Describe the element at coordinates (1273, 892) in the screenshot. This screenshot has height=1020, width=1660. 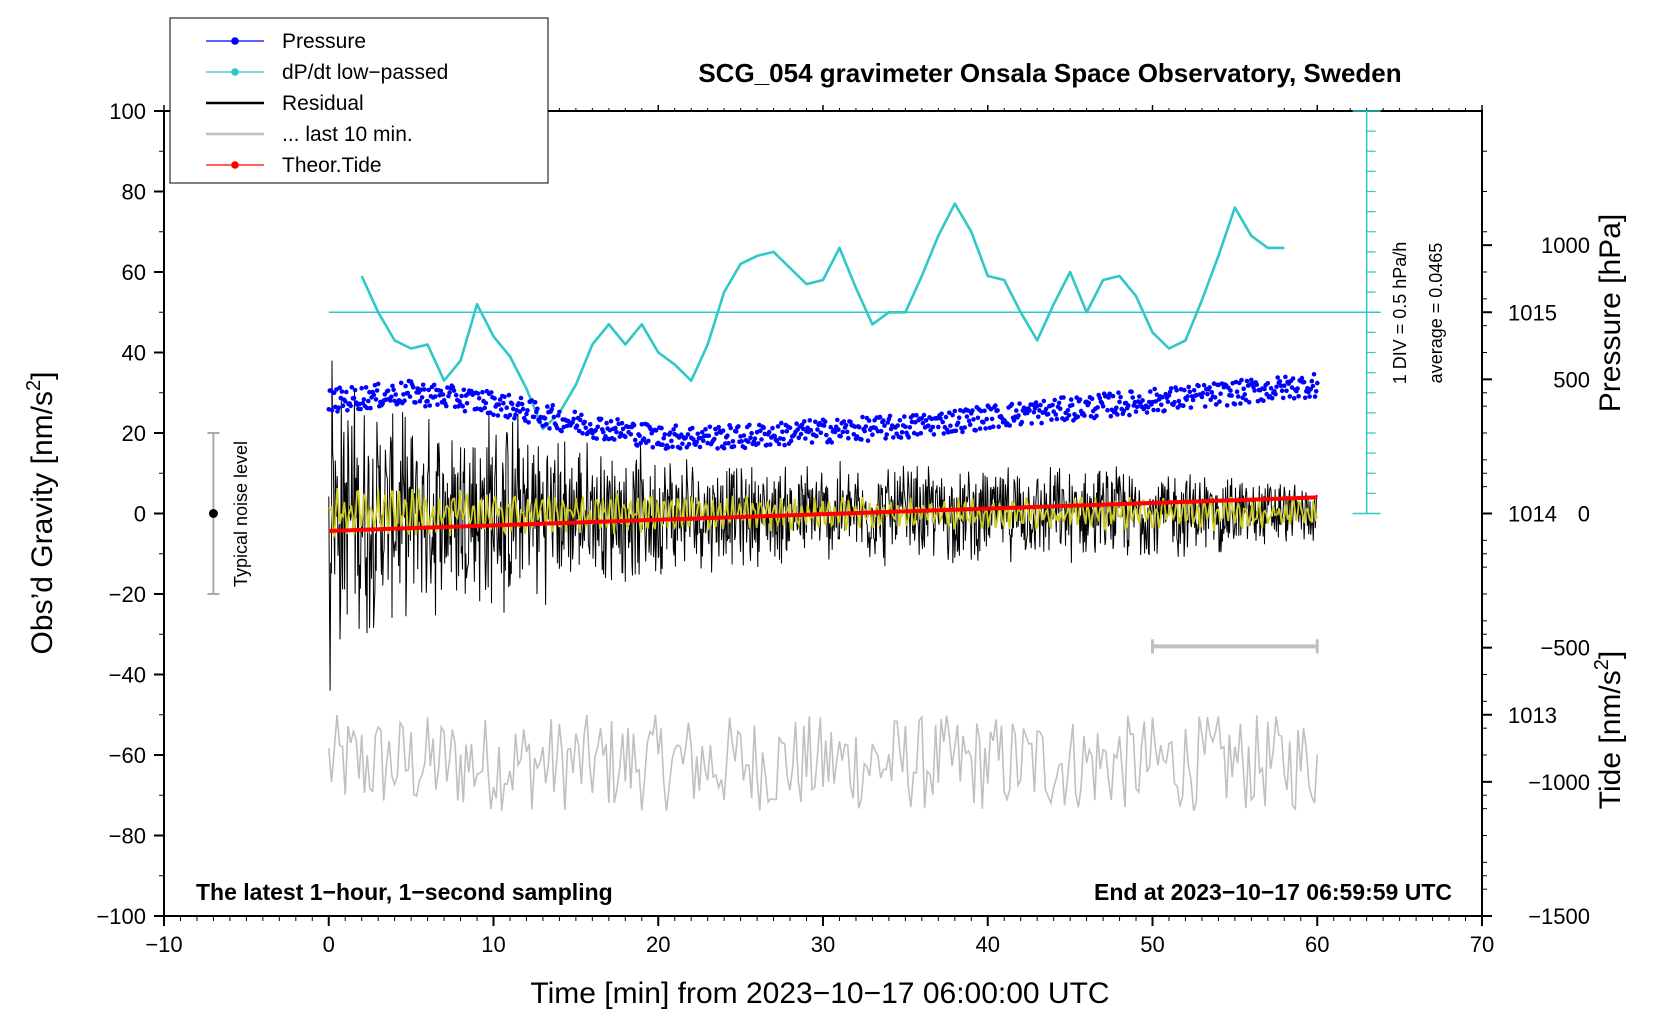
I see `note-end-time: End at 2023−10−17 06:59:59 UTC` at that location.